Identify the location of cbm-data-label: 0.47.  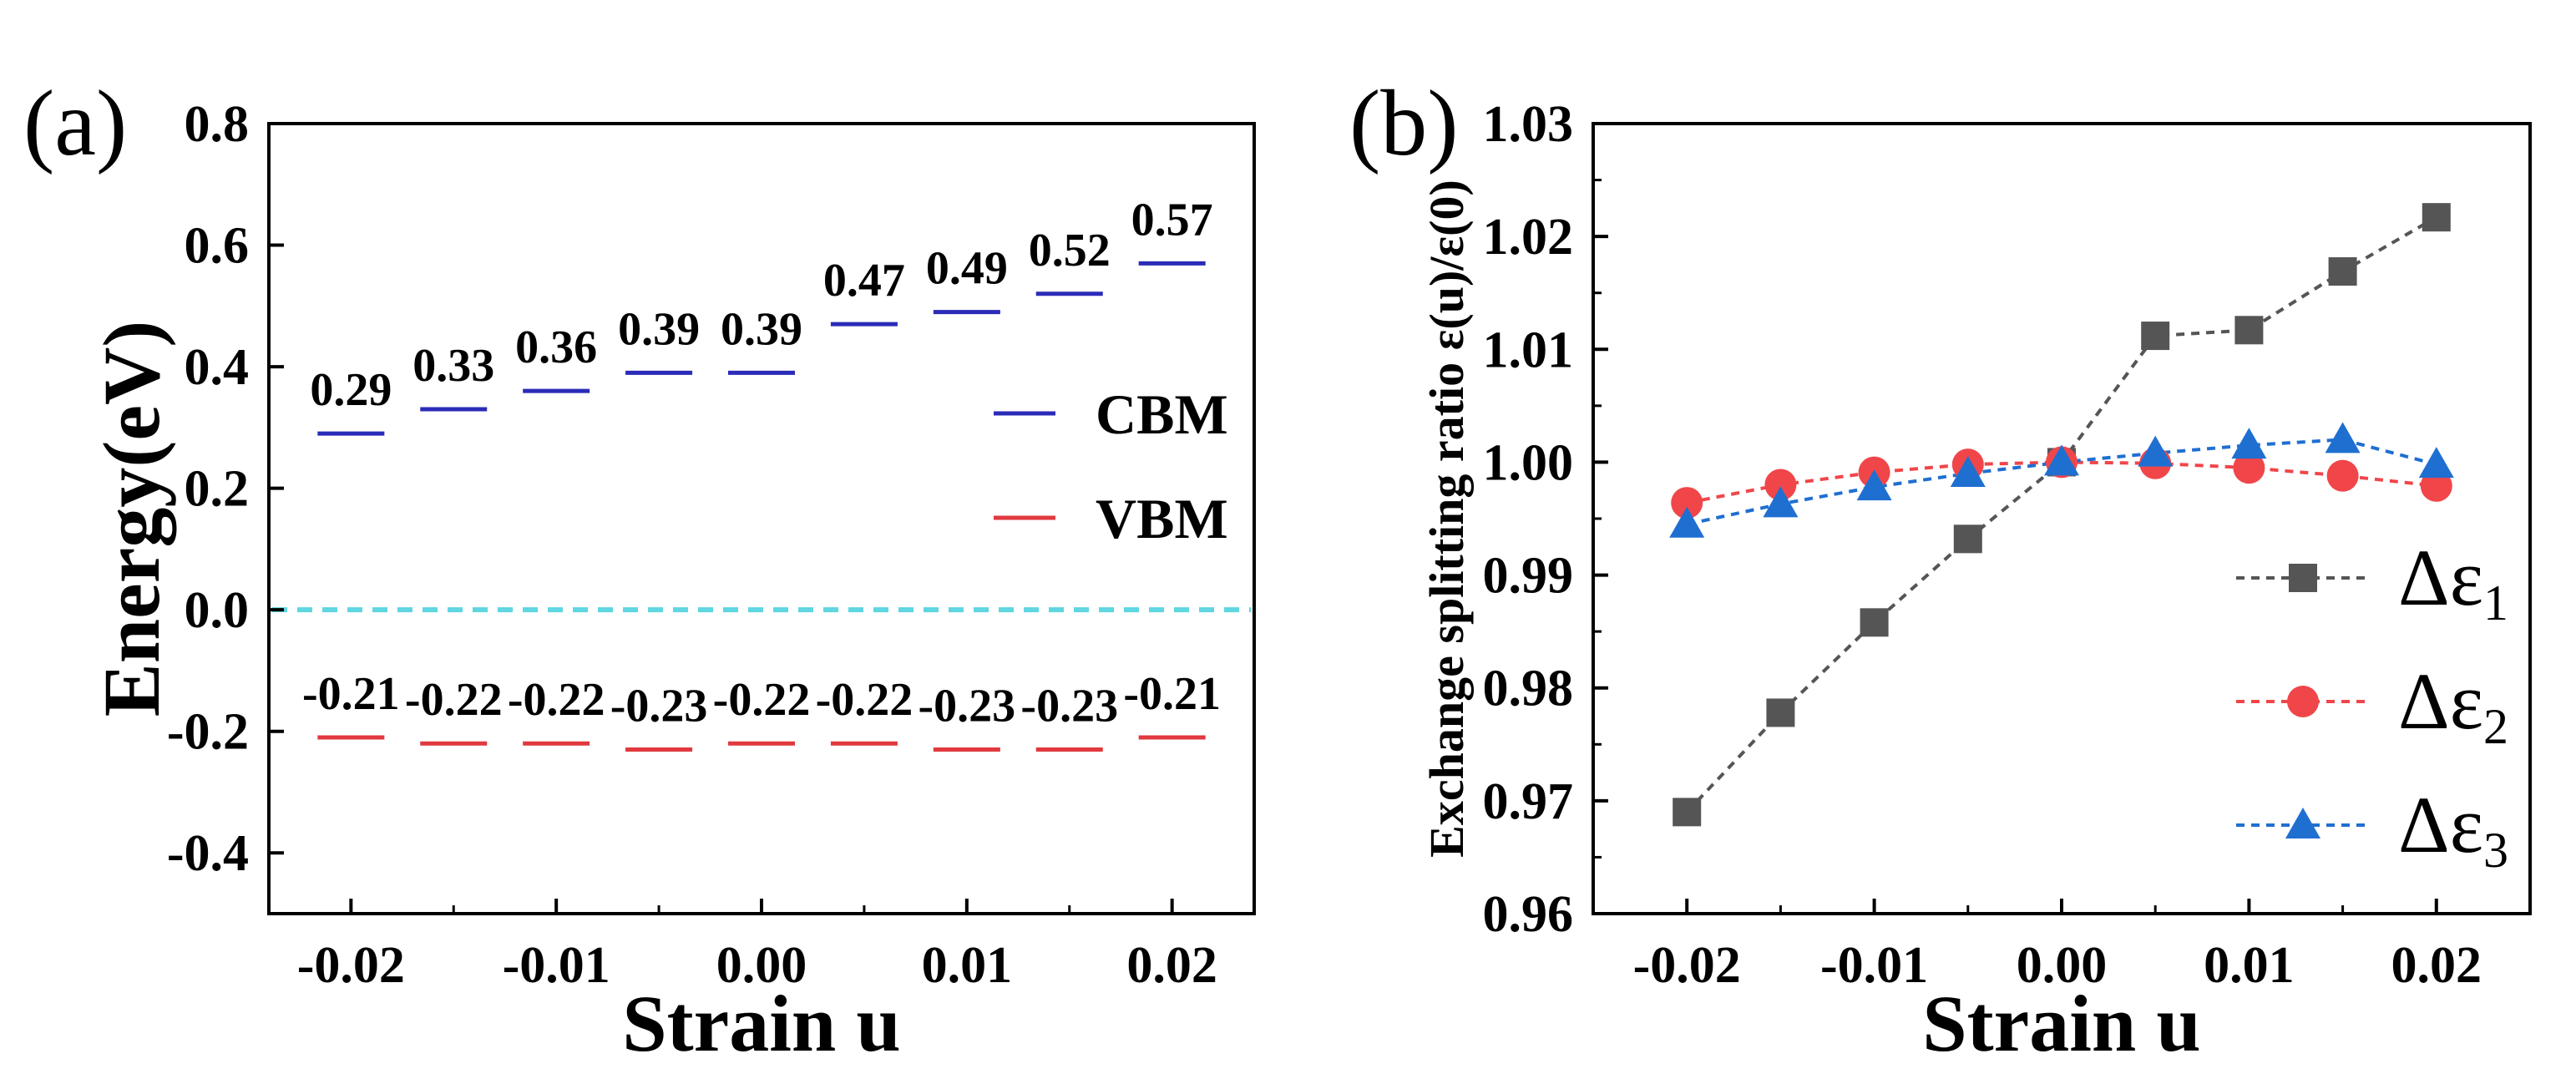
(864, 280).